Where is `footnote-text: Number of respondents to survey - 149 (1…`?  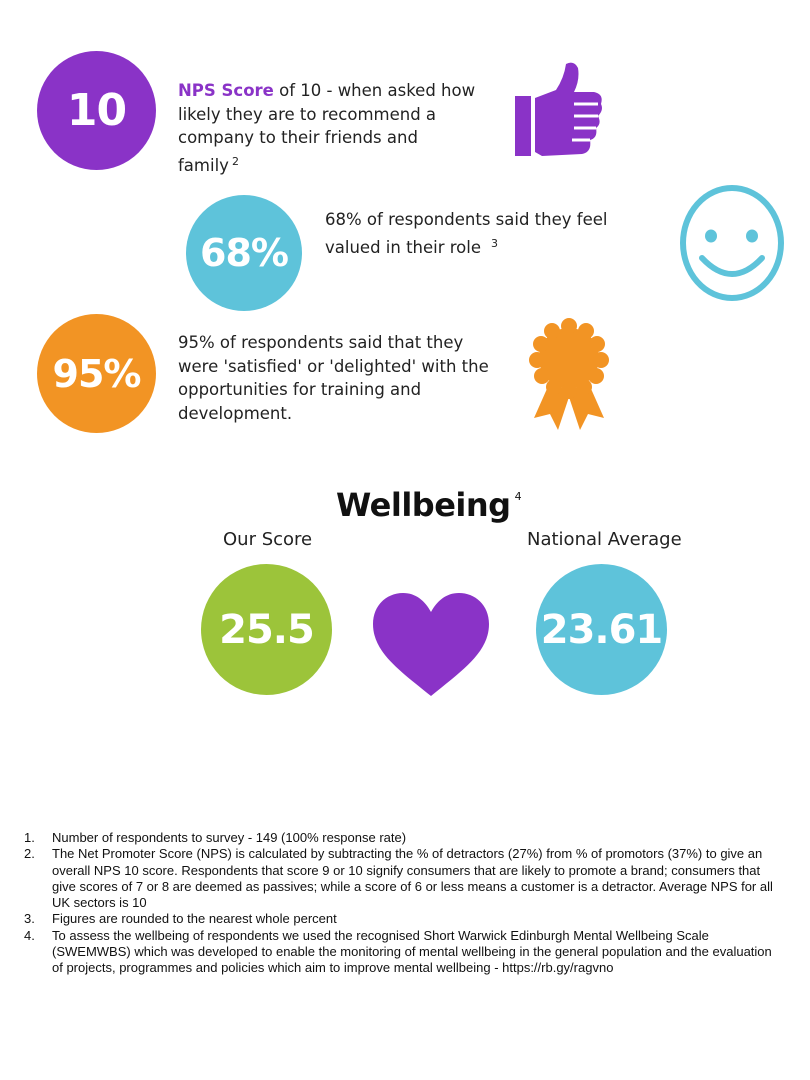 footnote-text: Number of respondents to survey - 149 (1… is located at coordinates (229, 837).